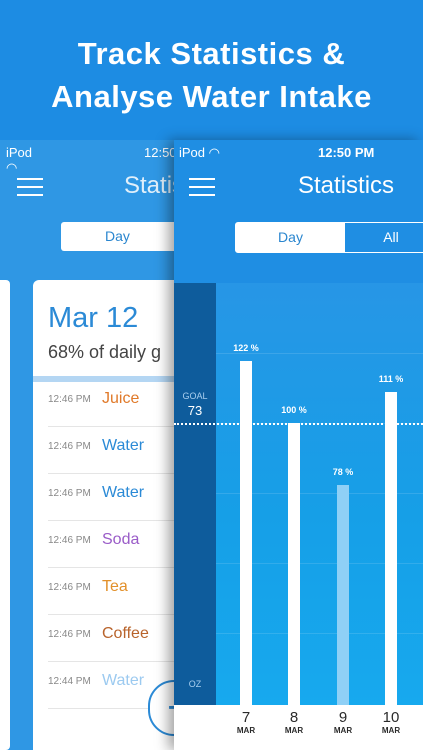 The height and width of the screenshot is (750, 423). Describe the element at coordinates (294, 722) in the screenshot. I see `x-tick-label: 8 MAR` at that location.